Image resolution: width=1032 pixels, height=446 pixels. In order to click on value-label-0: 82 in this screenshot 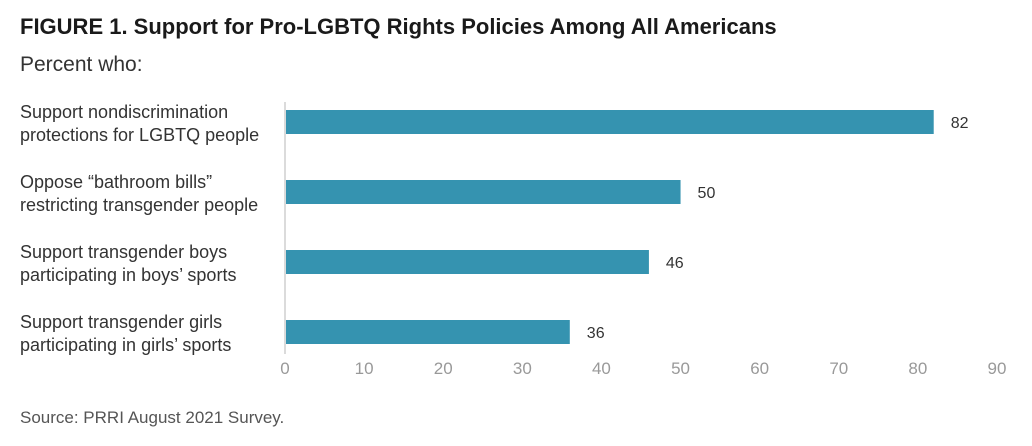, I will do `click(960, 123)`.